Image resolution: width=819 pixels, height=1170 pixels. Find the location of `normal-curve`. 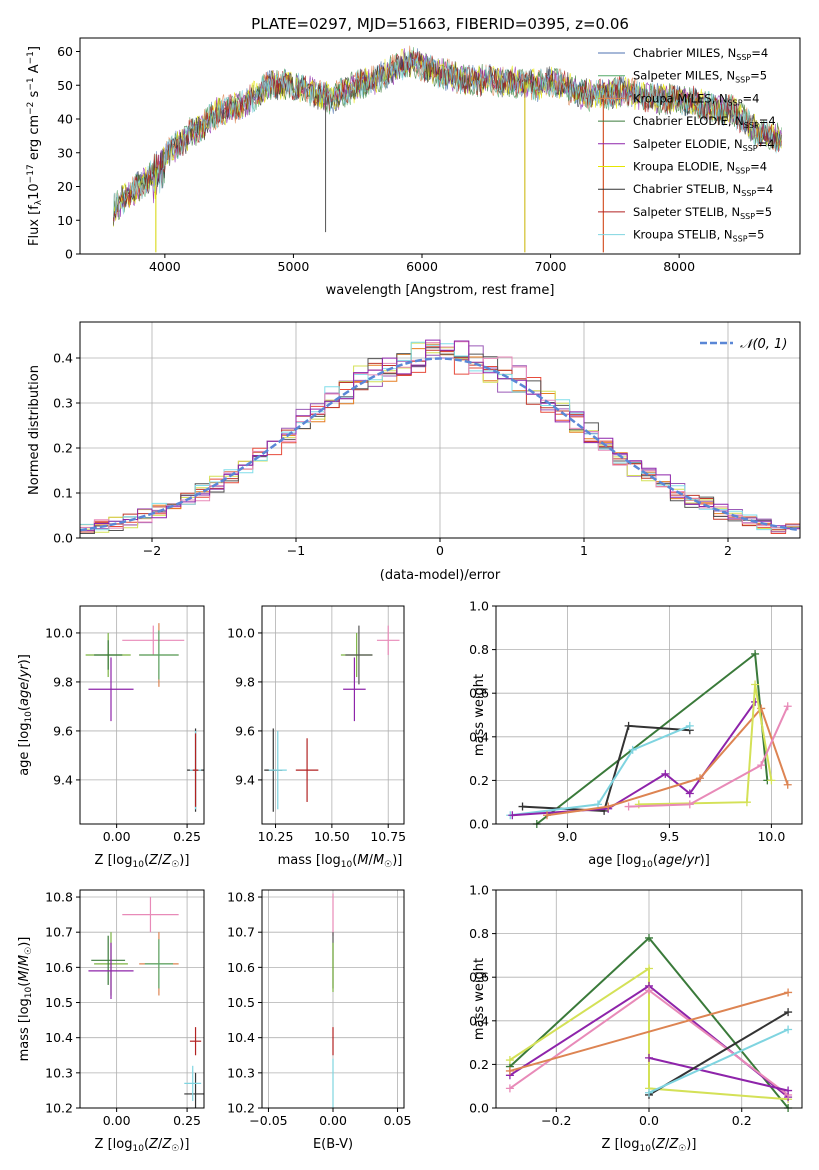

normal-curve is located at coordinates (440, 444).